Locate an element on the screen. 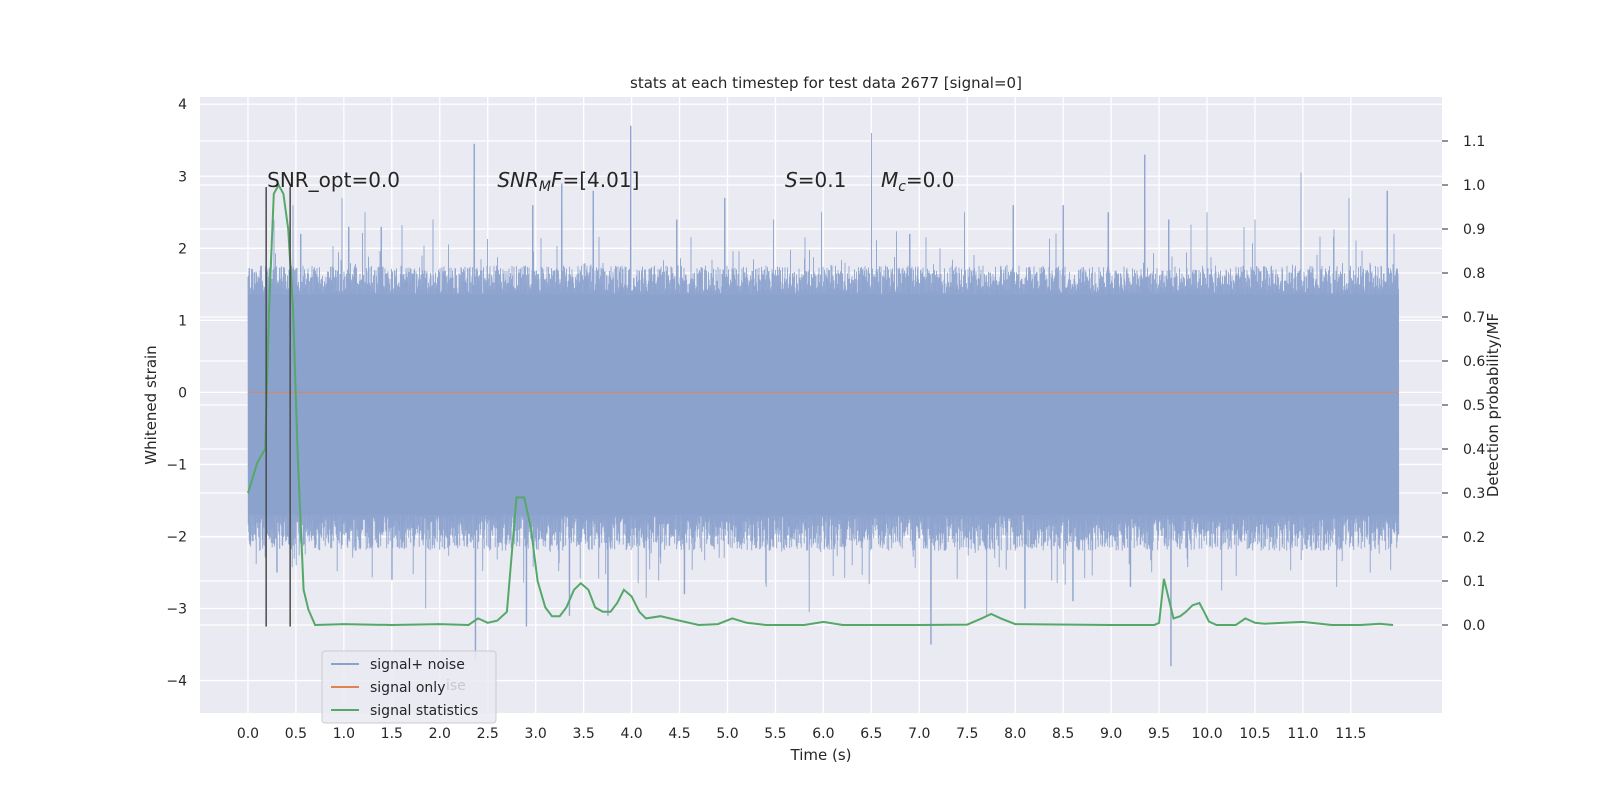  y-tick-label: −4 is located at coordinates (176, 682).